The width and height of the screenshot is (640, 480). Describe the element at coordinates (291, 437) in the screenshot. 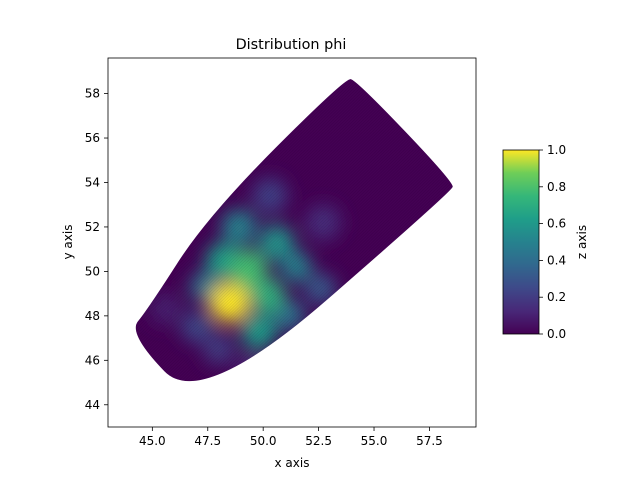

I see `x-axis-ticks: 45.0 47.5 50.0 52.5 55.0 57.5` at that location.